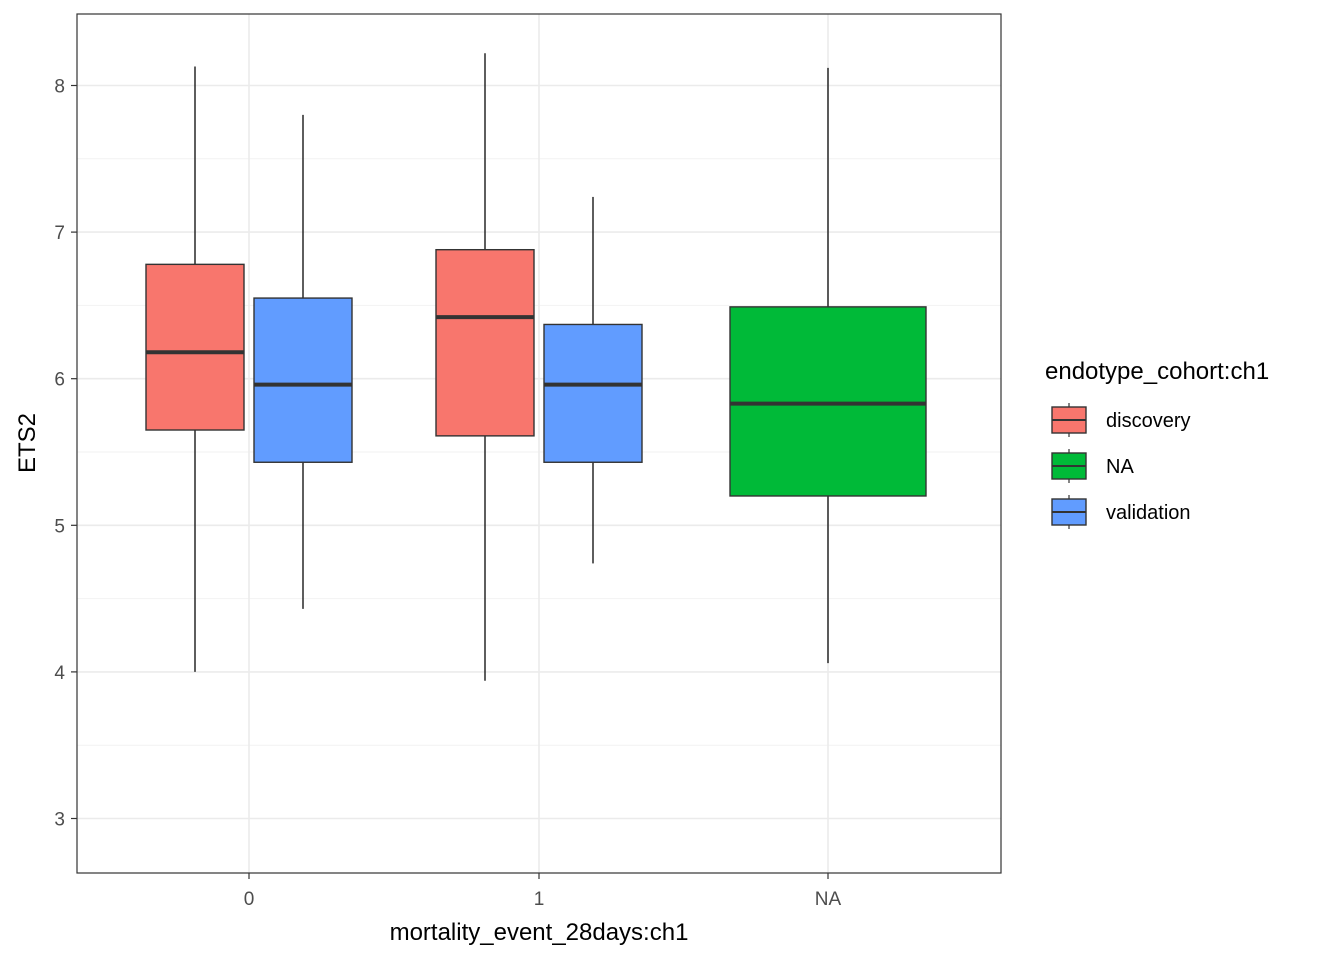 Image resolution: width=1344 pixels, height=960 pixels. I want to click on y-axis-title: ETS2, so click(27, 443).